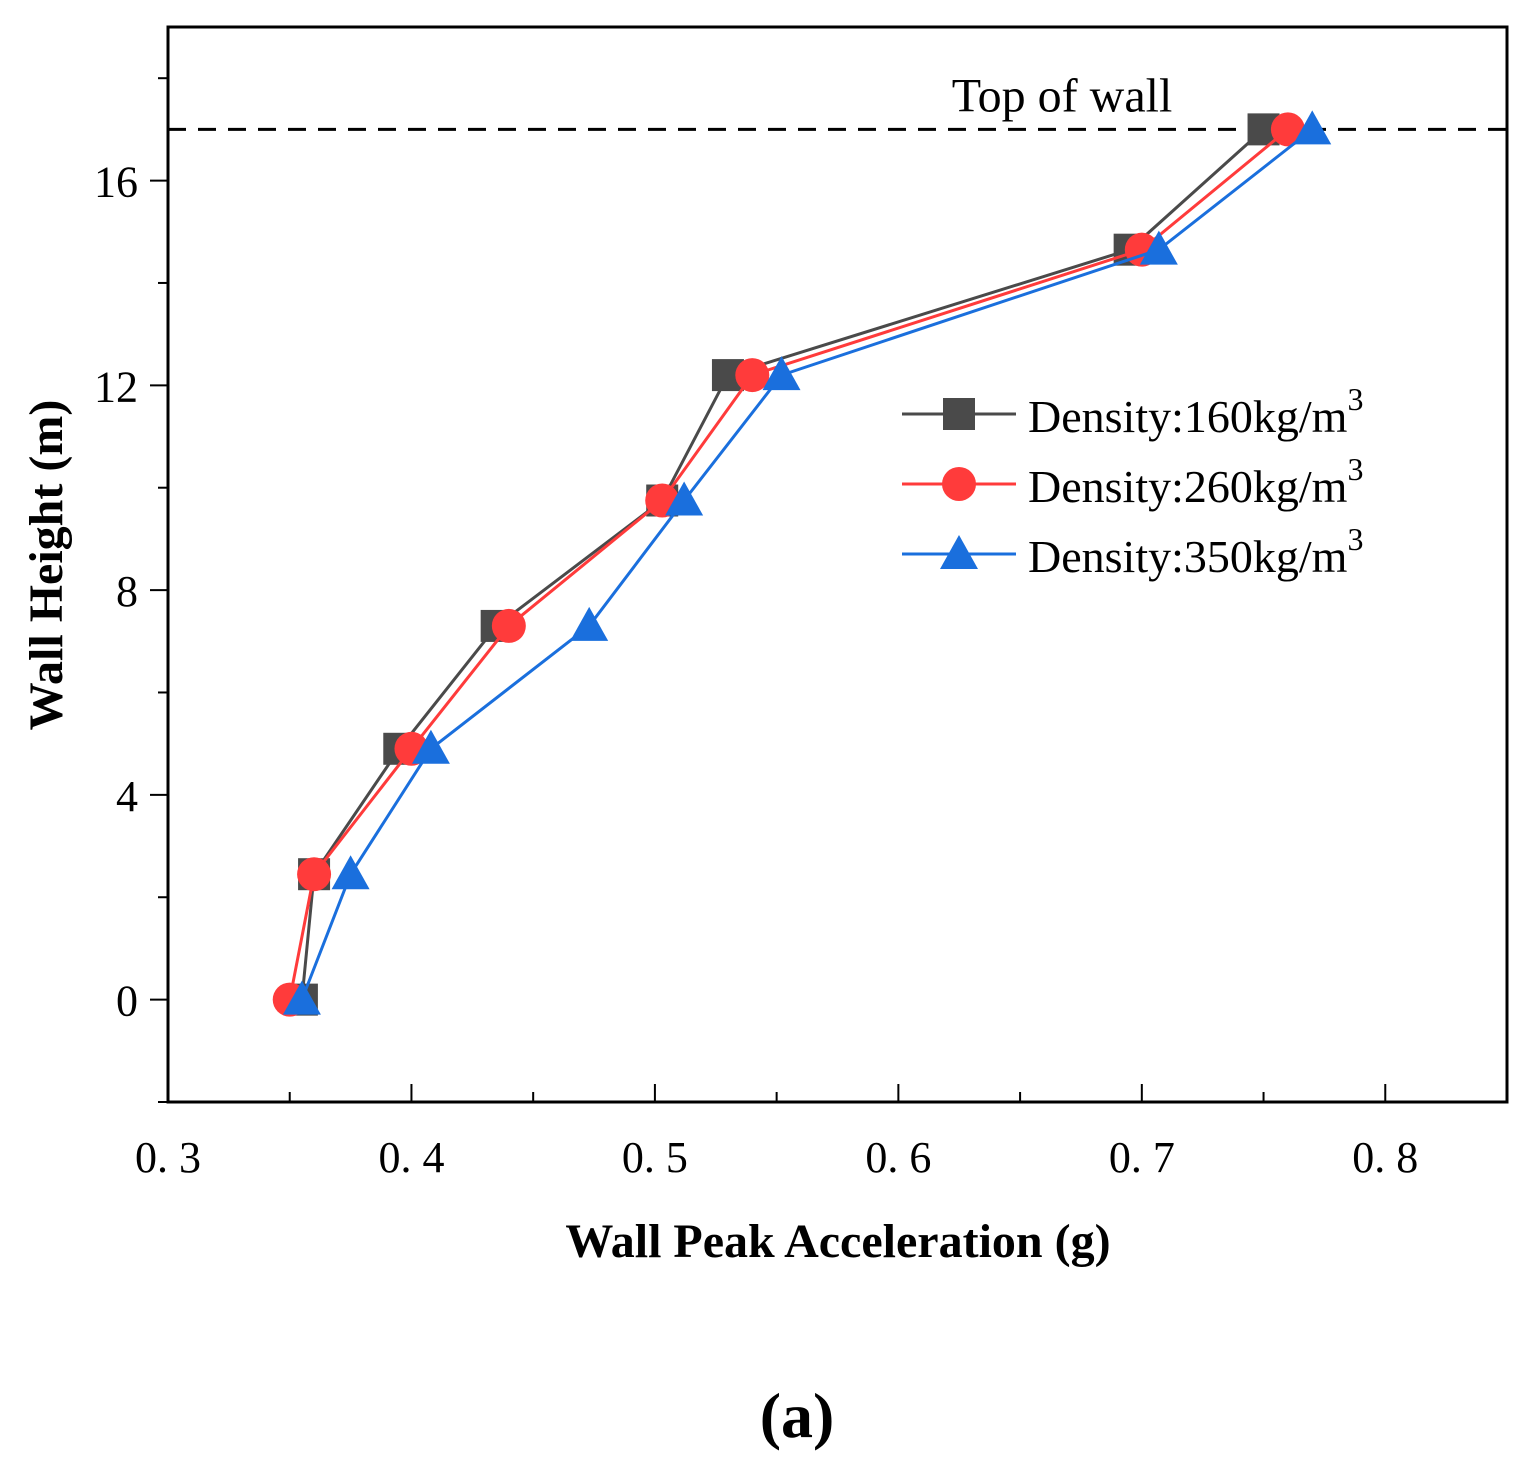 This screenshot has width=1532, height=1483. Describe the element at coordinates (127, 591) in the screenshot. I see `y-tick-label: 8` at that location.